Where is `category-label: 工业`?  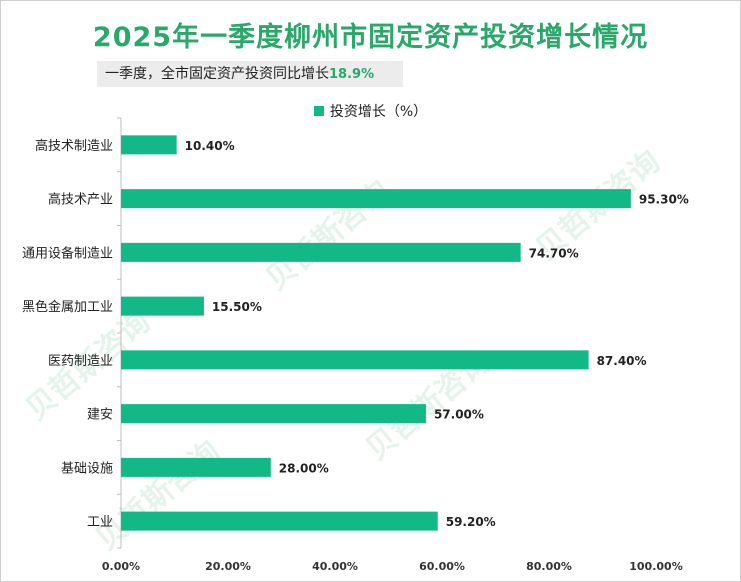 category-label: 工业 is located at coordinates (100, 522).